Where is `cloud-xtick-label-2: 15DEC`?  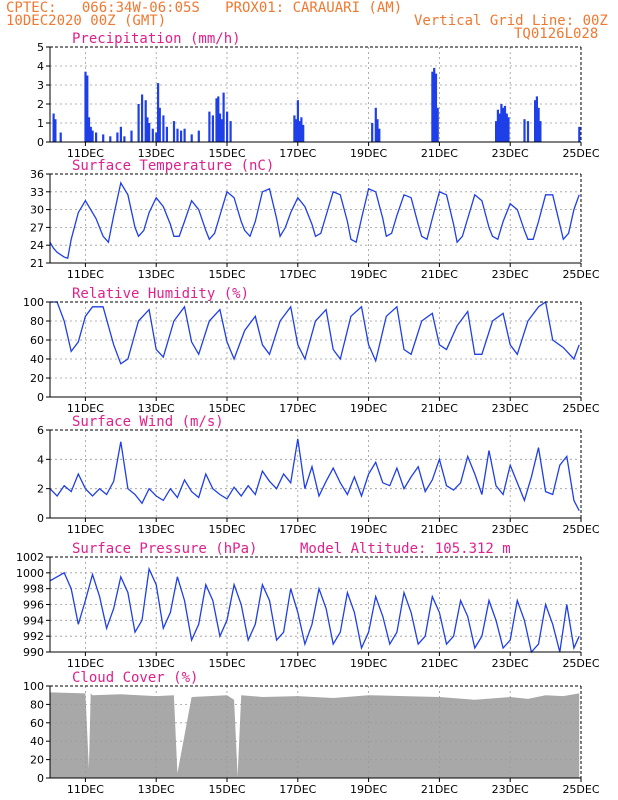
cloud-xtick-label-2: 15DEC is located at coordinates (226, 789).